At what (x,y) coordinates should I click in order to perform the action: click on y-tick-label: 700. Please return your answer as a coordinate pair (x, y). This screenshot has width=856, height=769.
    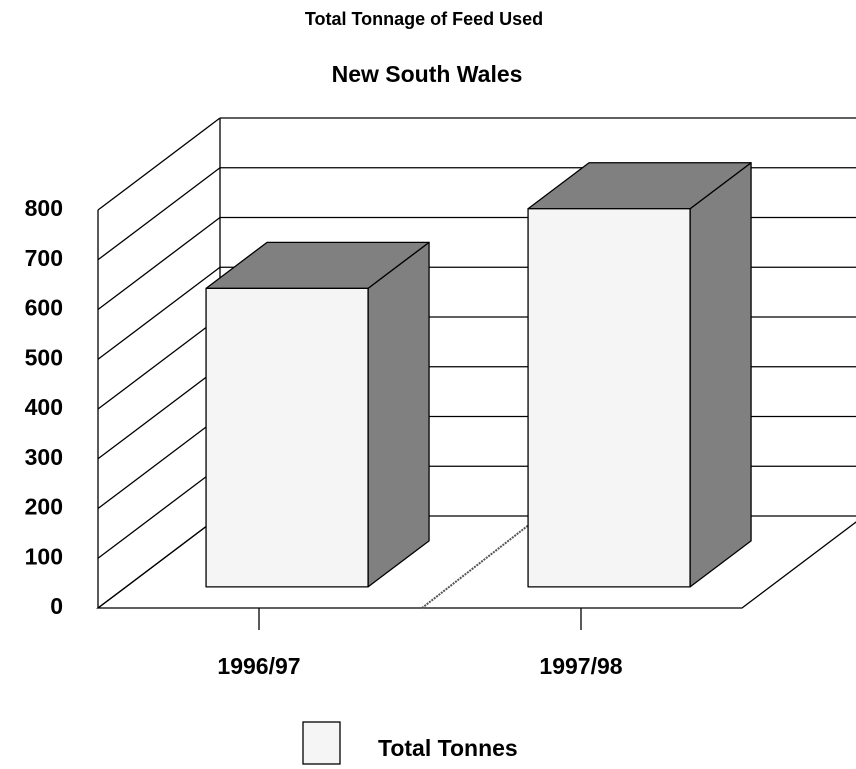
    Looking at the image, I should click on (44, 258).